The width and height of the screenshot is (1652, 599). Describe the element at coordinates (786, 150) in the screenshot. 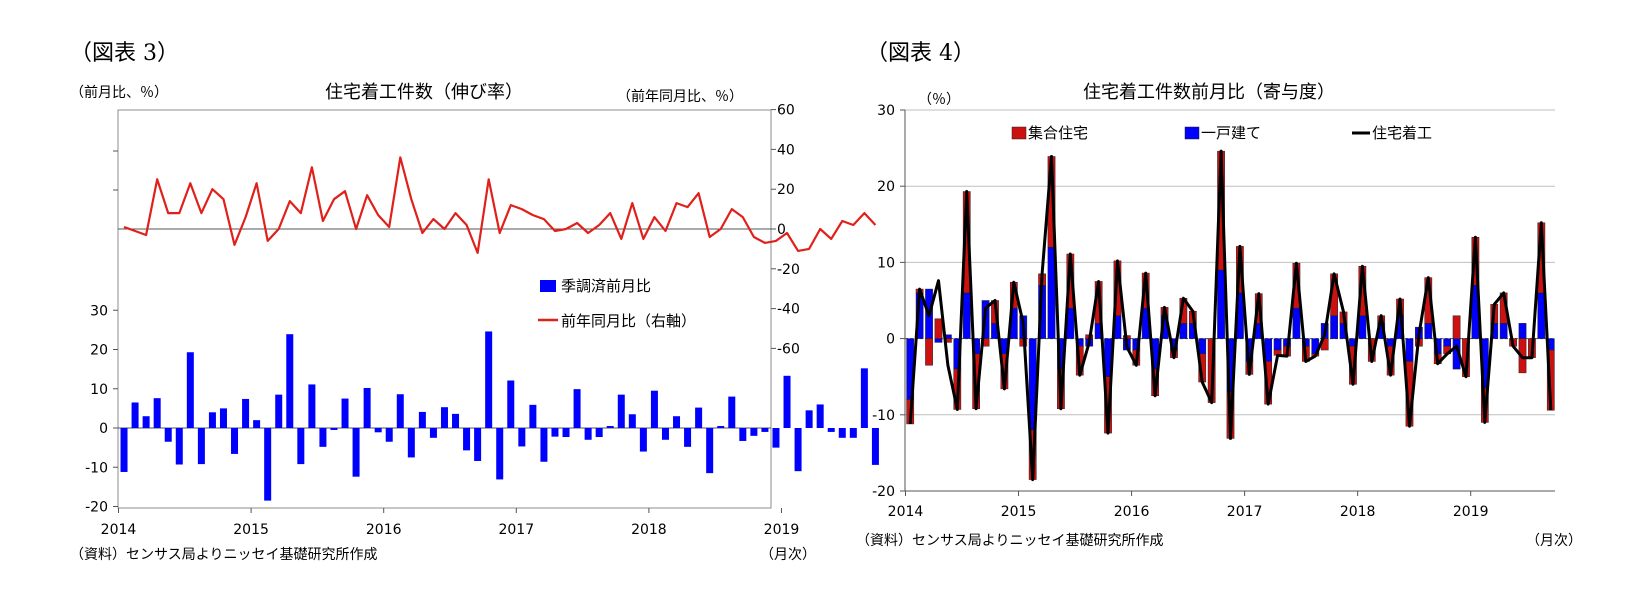

I see `figure3-right-tick-label: 40` at that location.